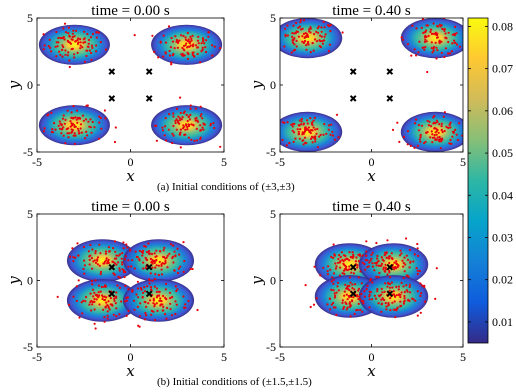 The height and width of the screenshot is (392, 516). I want to click on density-blob, so click(431, 38).